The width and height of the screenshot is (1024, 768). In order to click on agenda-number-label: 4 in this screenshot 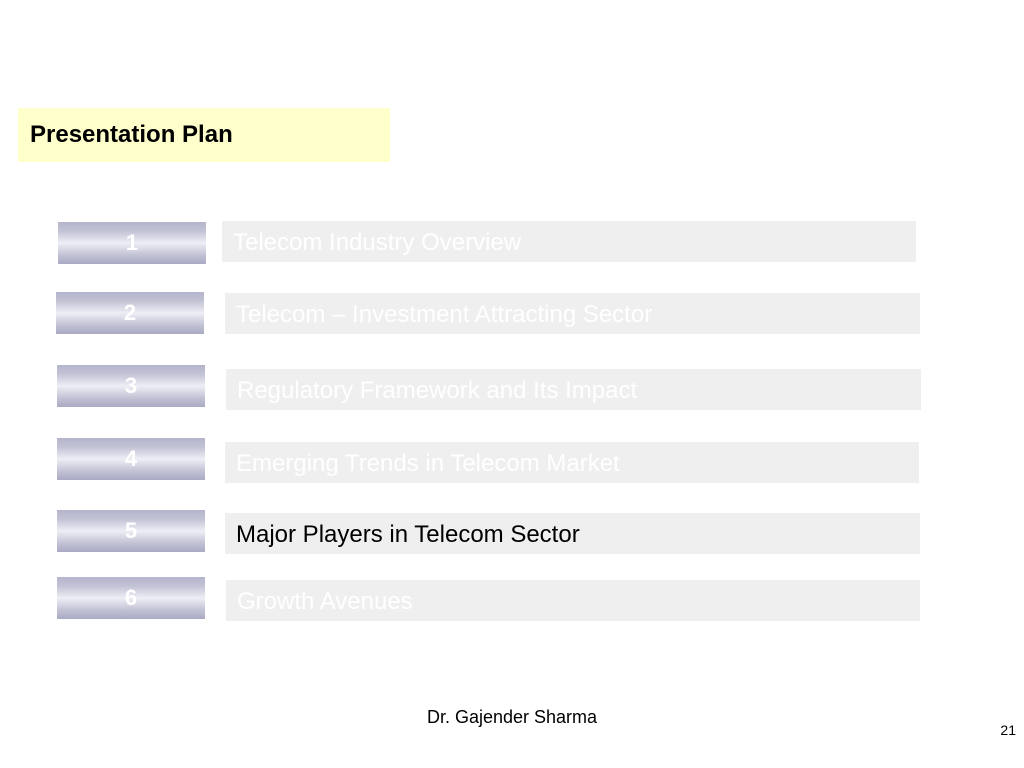, I will do `click(131, 458)`.